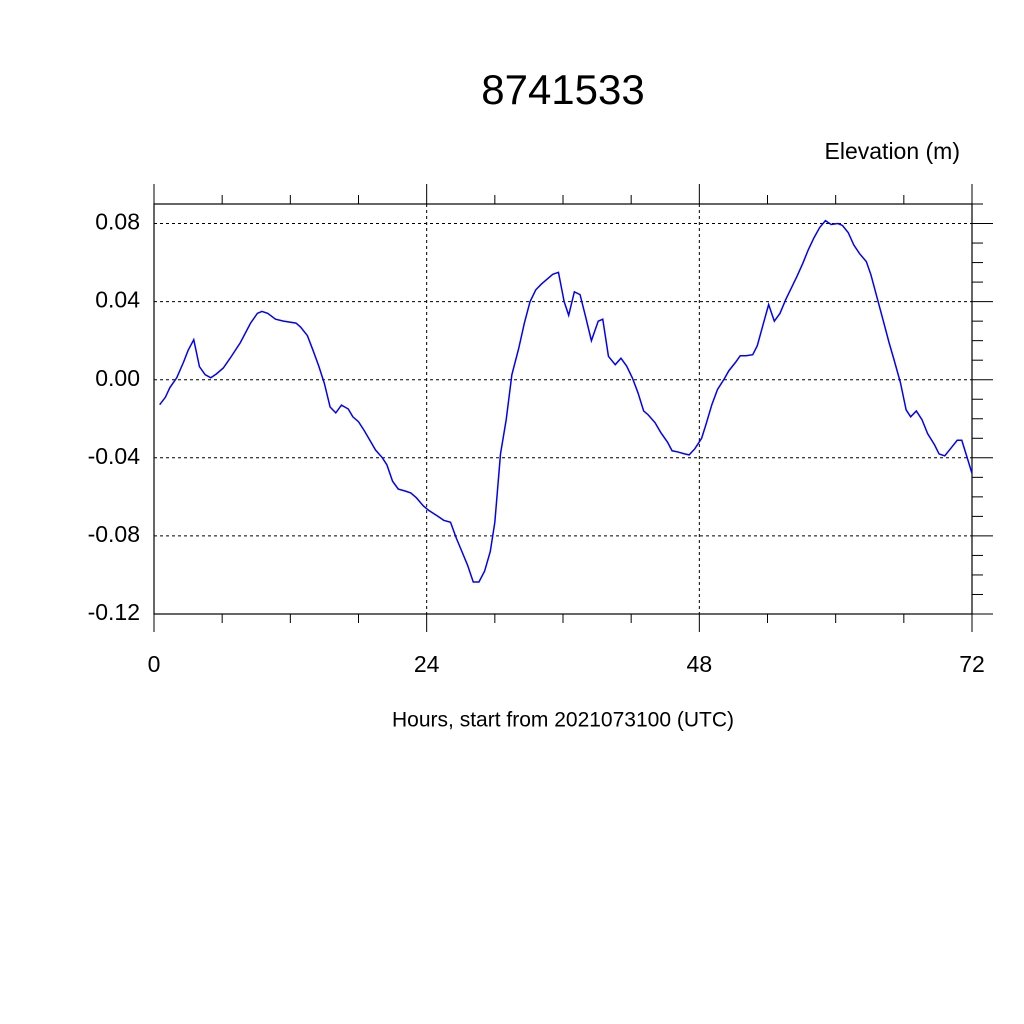 The width and height of the screenshot is (1024, 1024). Describe the element at coordinates (892, 151) in the screenshot. I see `y-axis-label: Elevation (m)` at that location.